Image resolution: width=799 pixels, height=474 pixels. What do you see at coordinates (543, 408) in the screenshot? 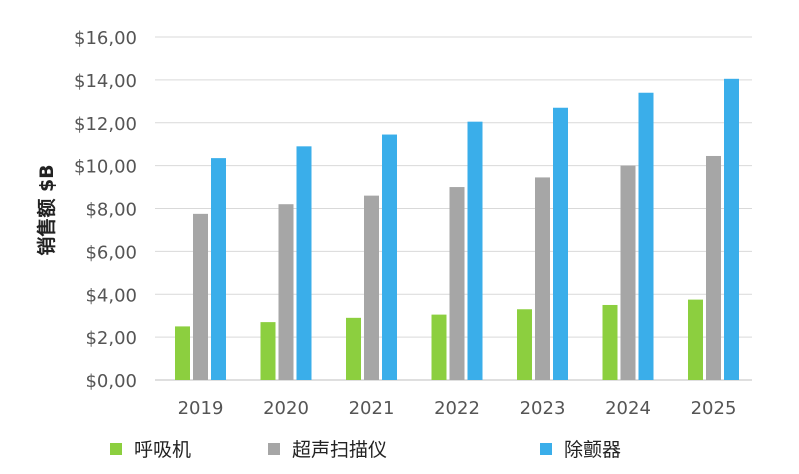
I see `x-tick-label: 2023` at bounding box center [543, 408].